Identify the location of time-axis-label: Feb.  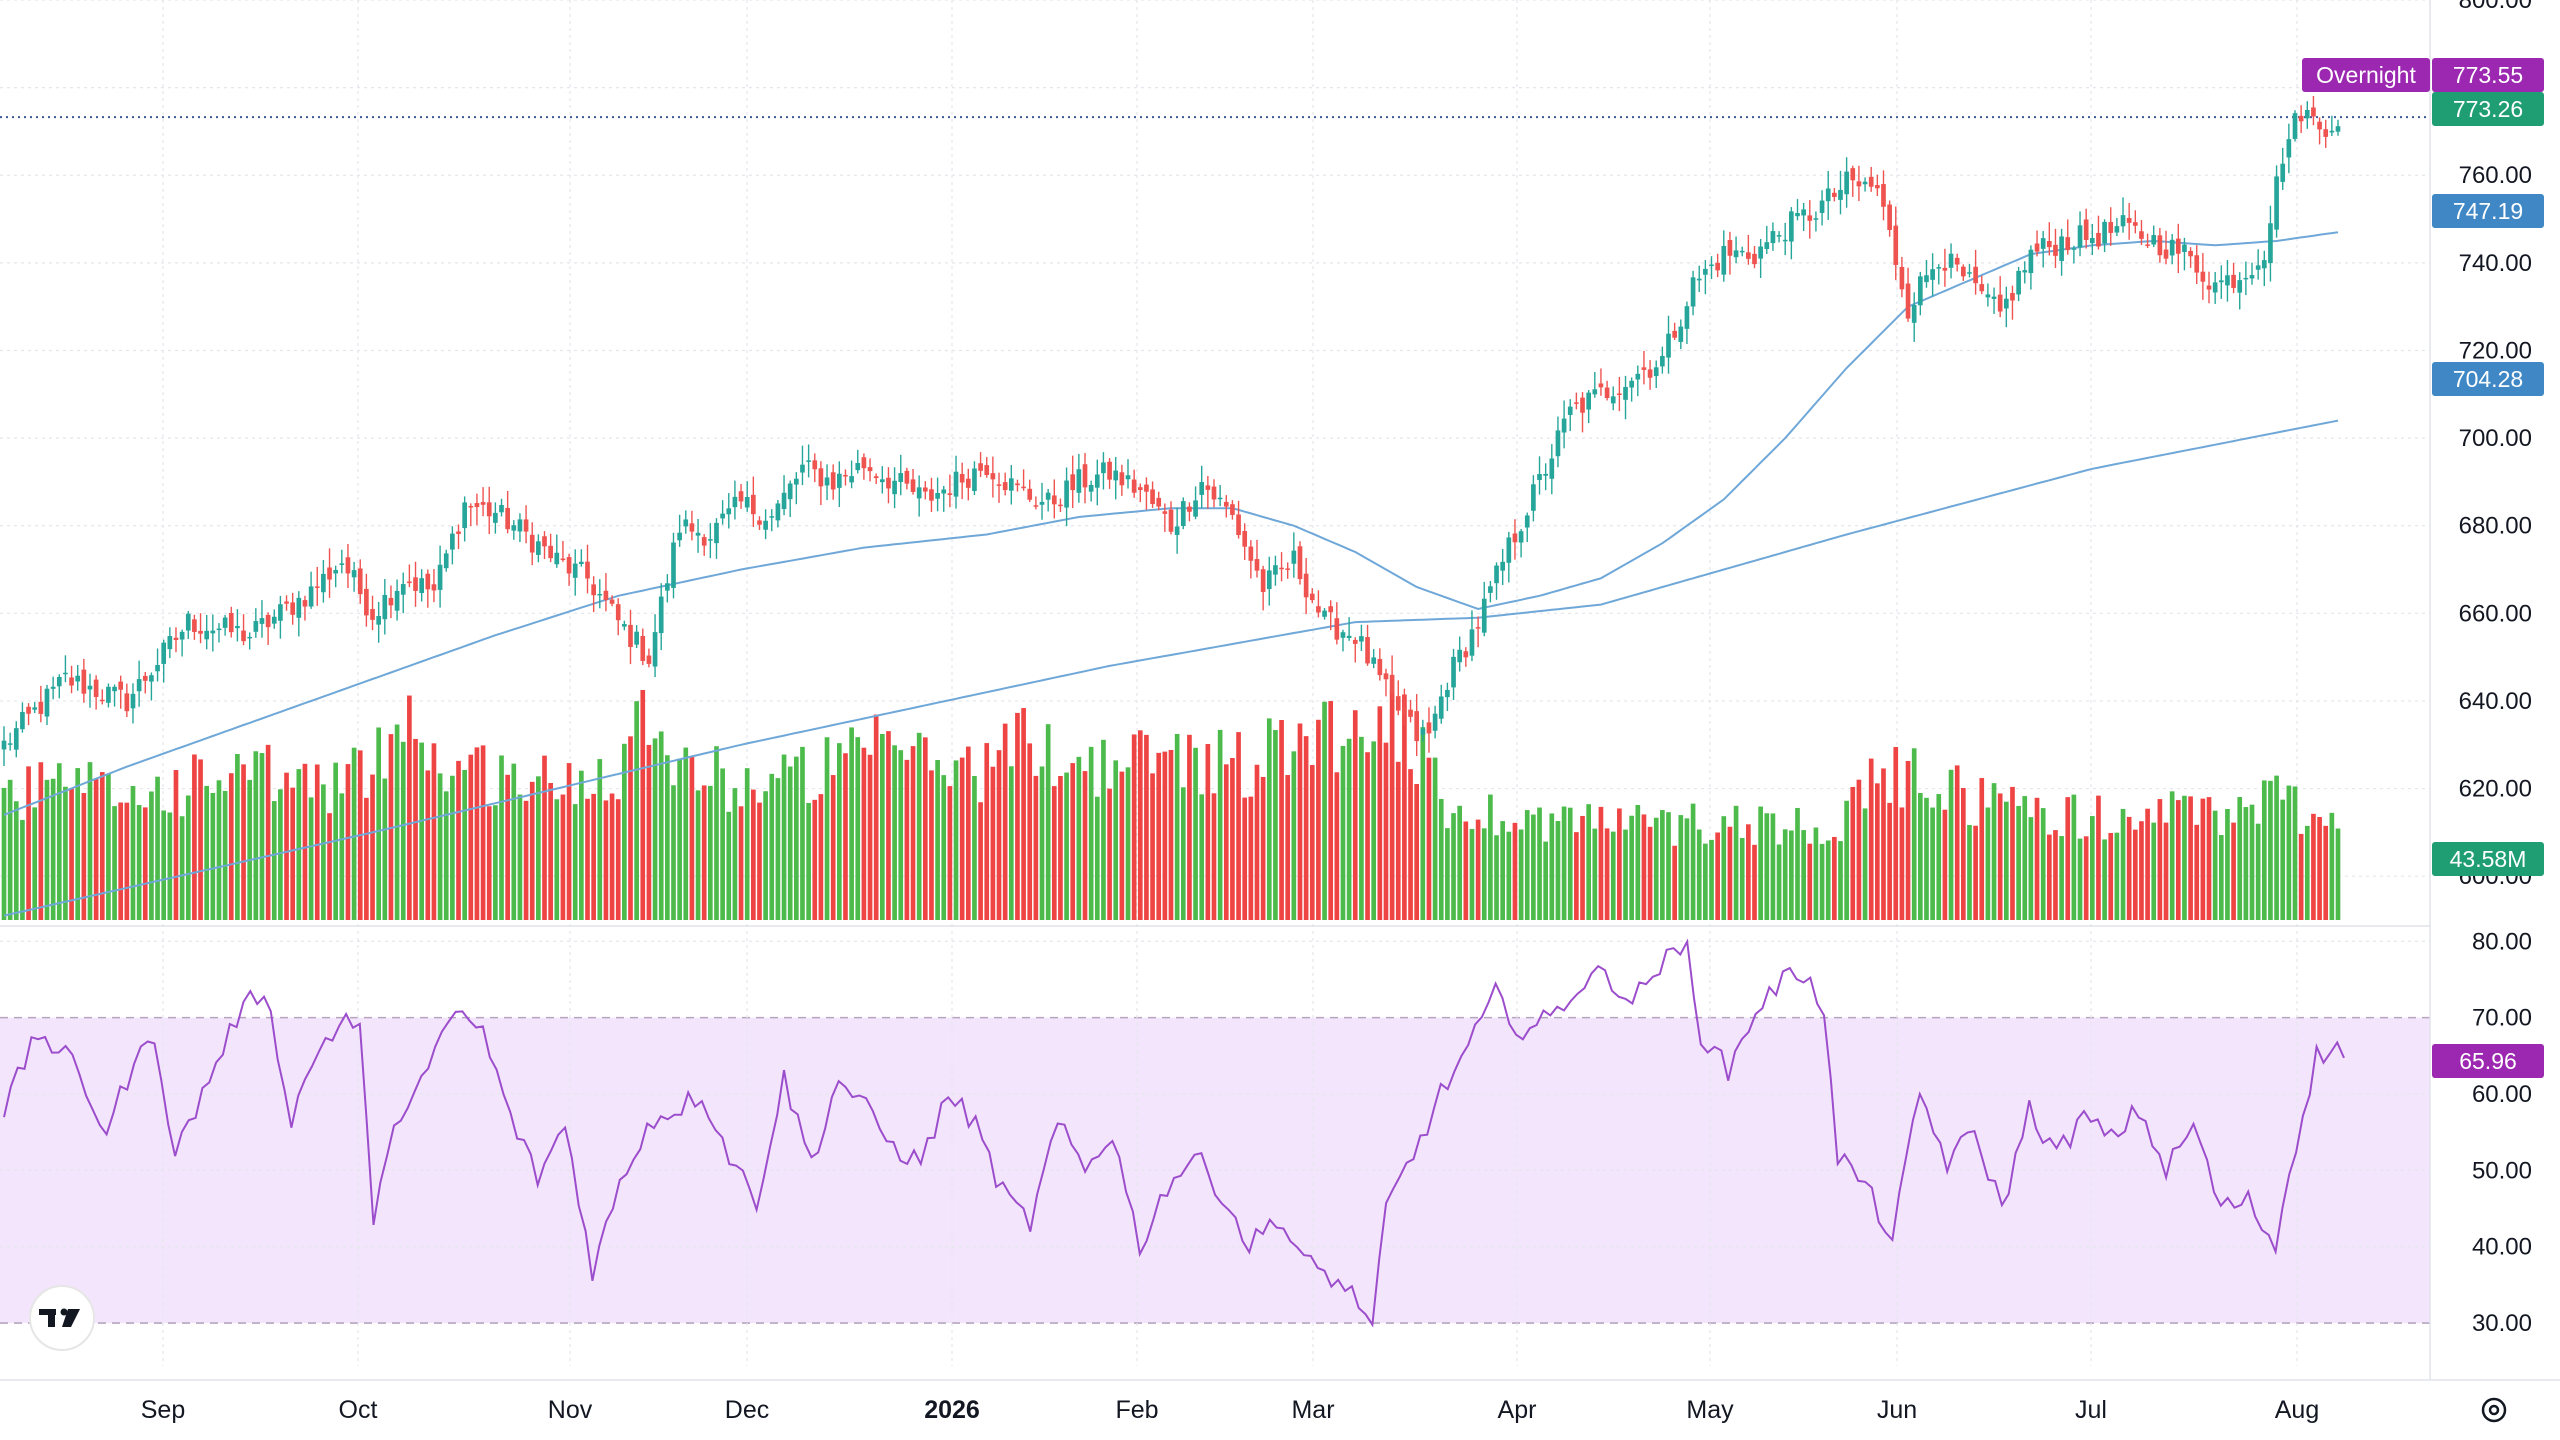
(1136, 1410).